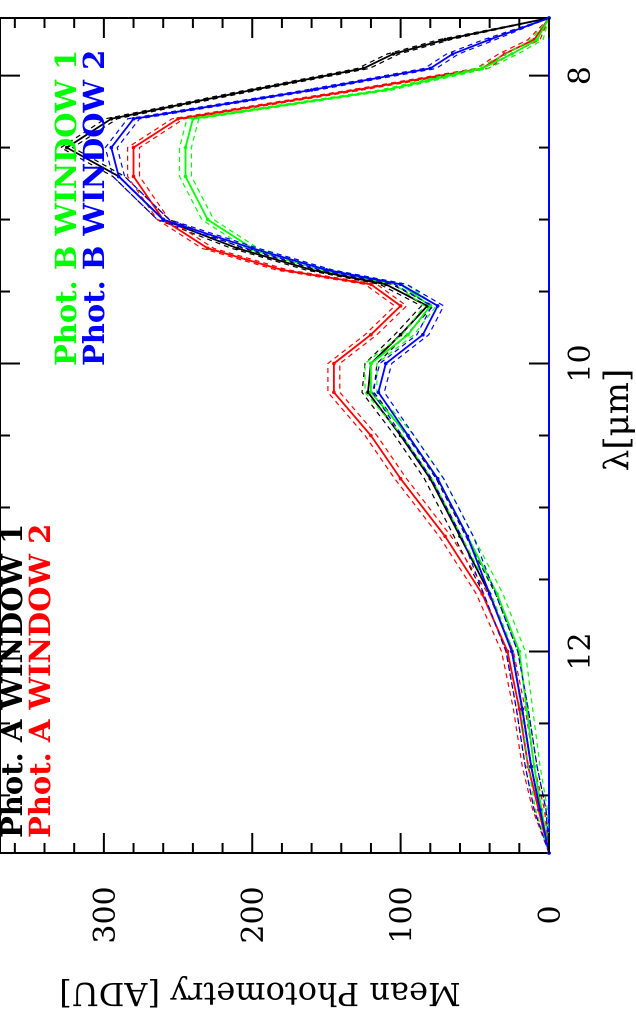  I want to click on y-tick-label: 200, so click(253, 914).